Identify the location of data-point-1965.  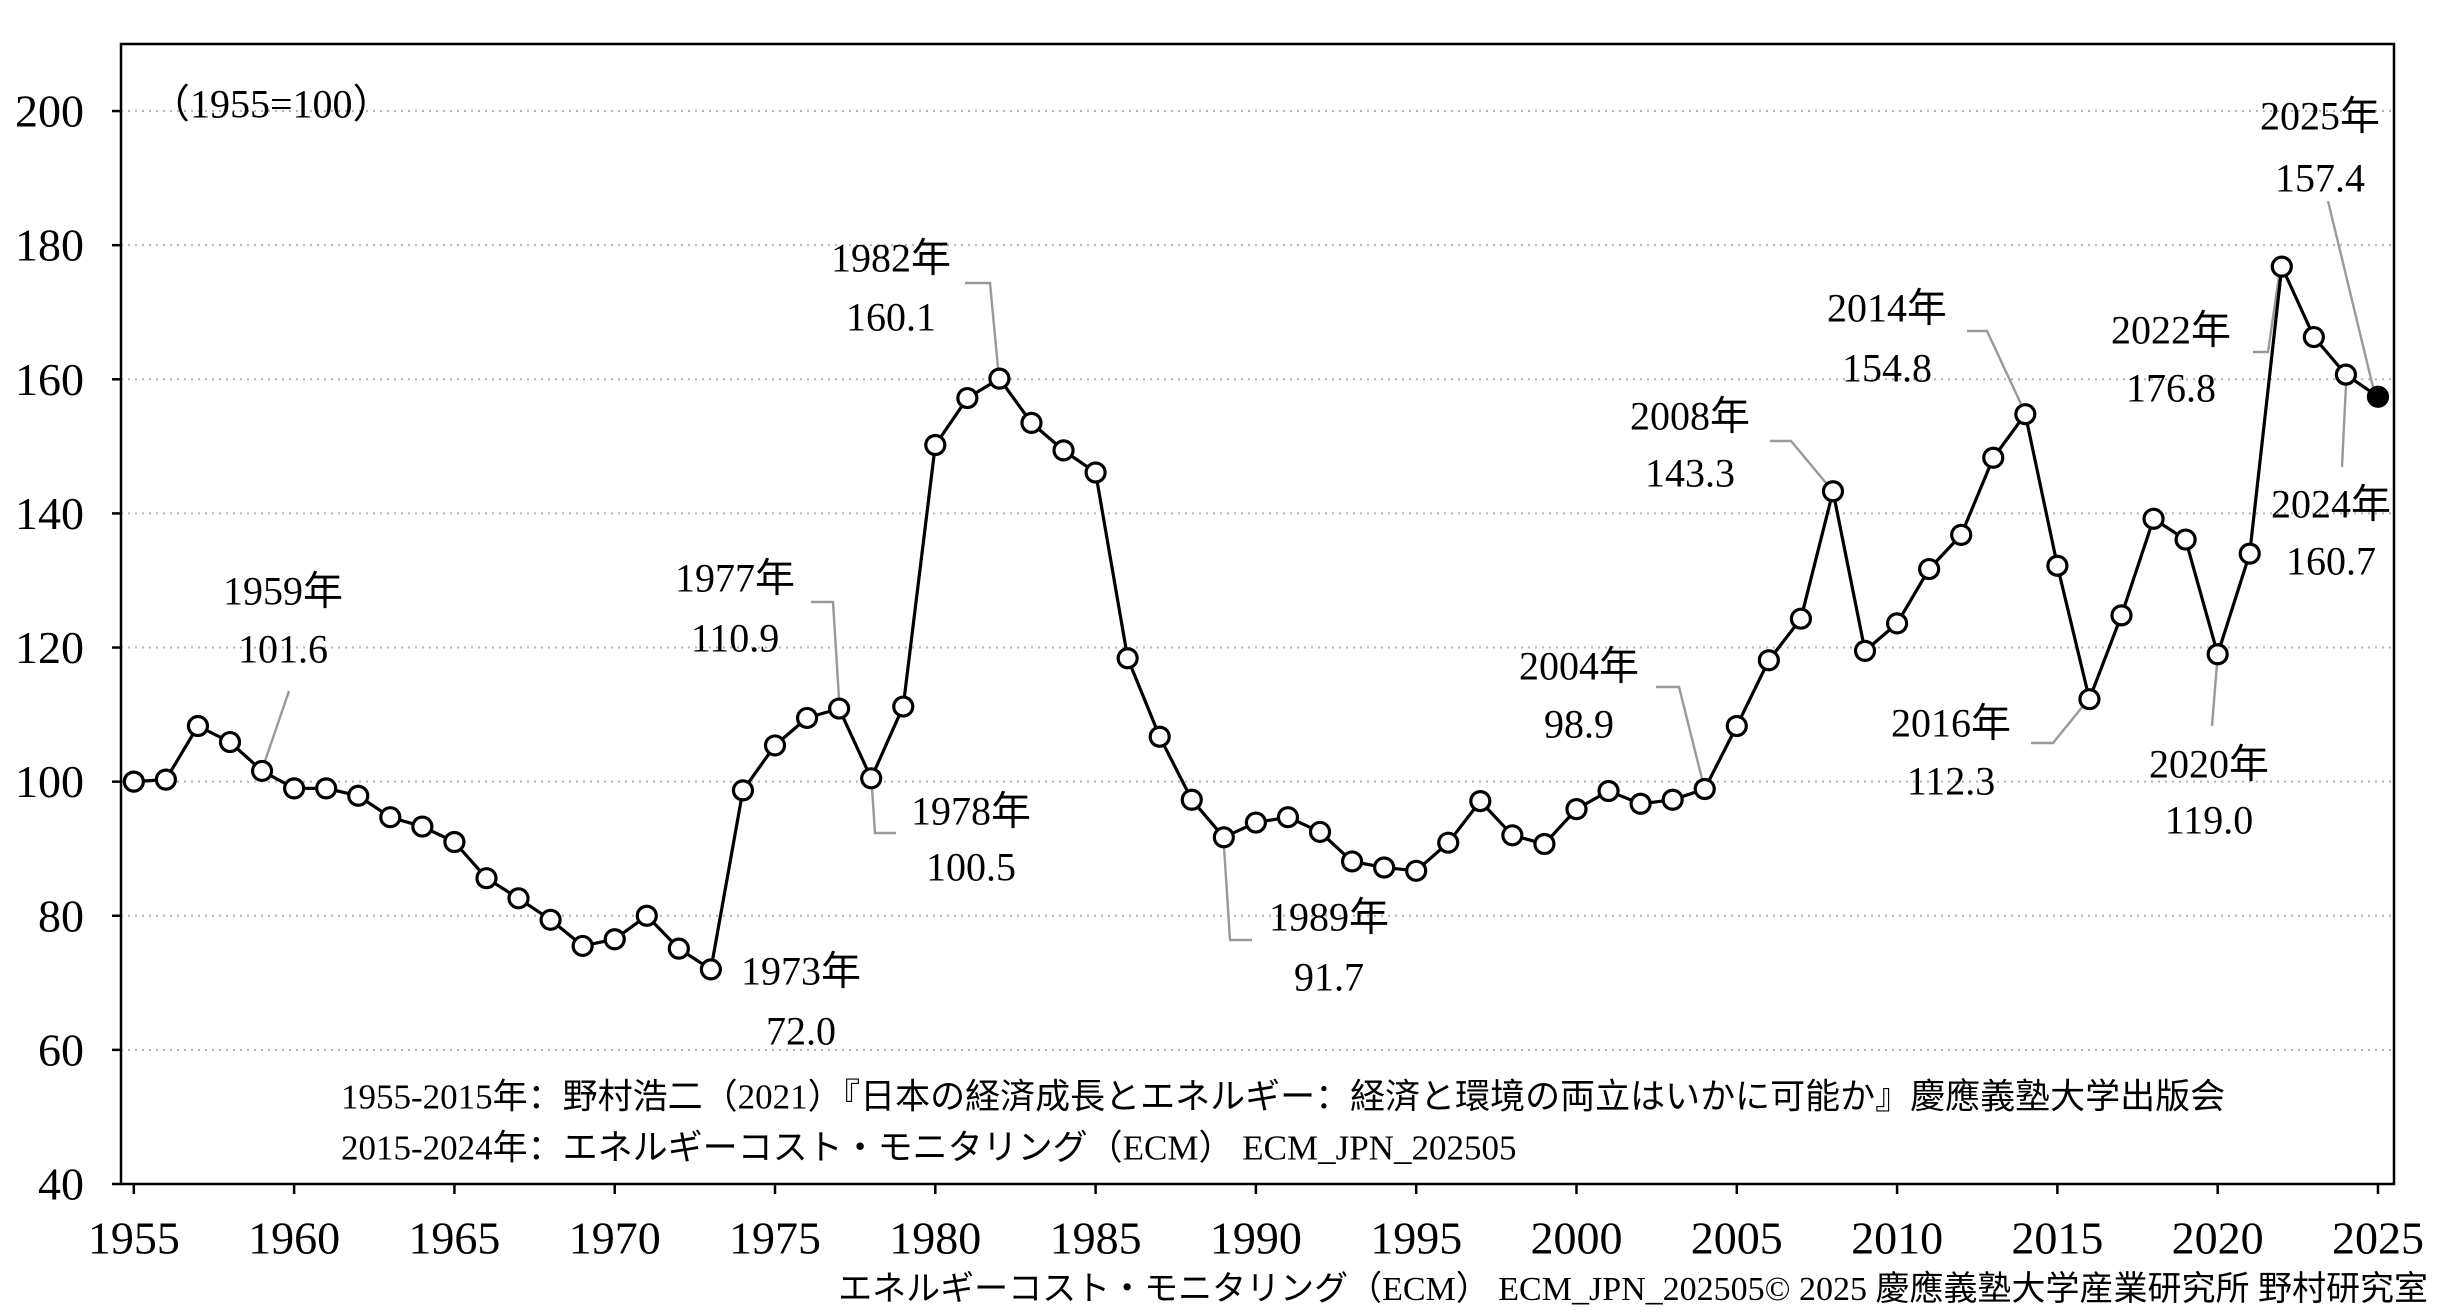
(454, 842).